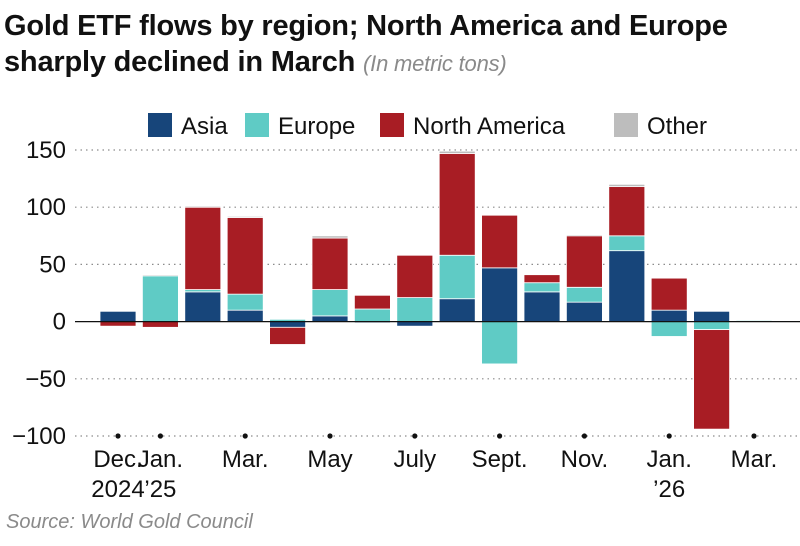 Image resolution: width=800 pixels, height=546 pixels. What do you see at coordinates (204, 126) in the screenshot?
I see `legend-label: Asia` at bounding box center [204, 126].